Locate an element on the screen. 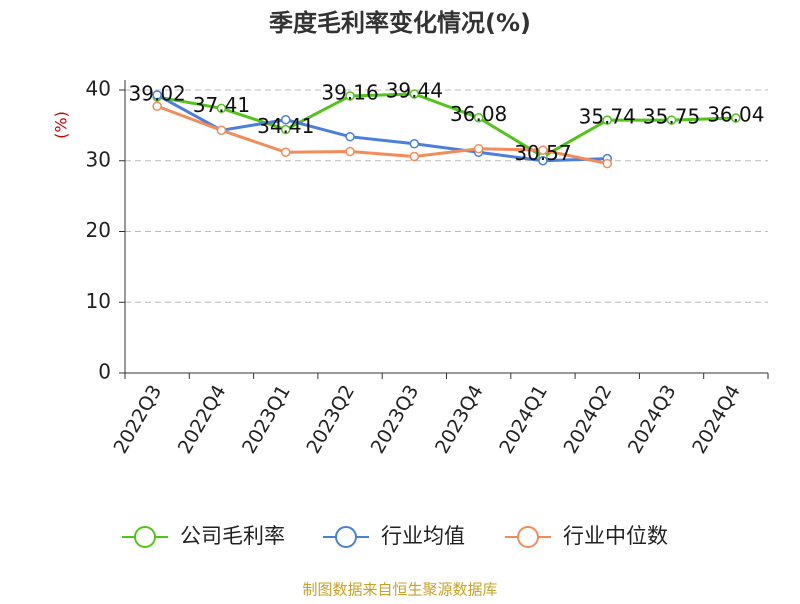  data-label: 39.16 is located at coordinates (349, 92).